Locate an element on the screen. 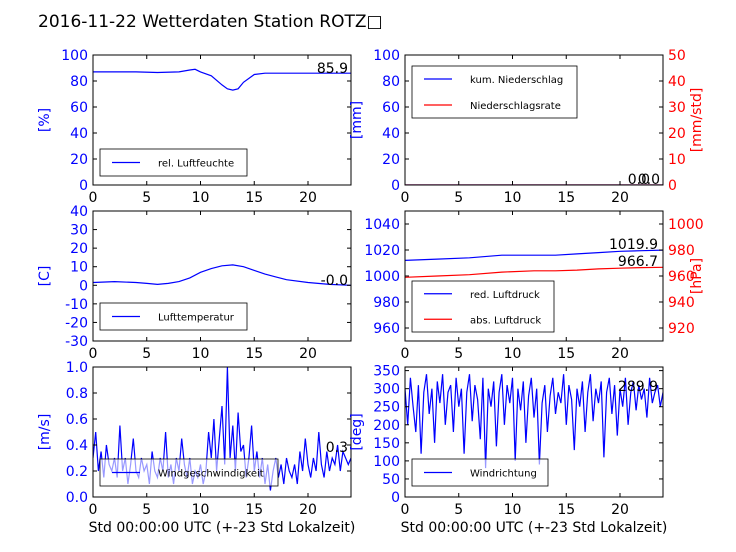 This screenshot has height=552, width=736. y2-axis-label: [mm/std] is located at coordinates (697, 120).